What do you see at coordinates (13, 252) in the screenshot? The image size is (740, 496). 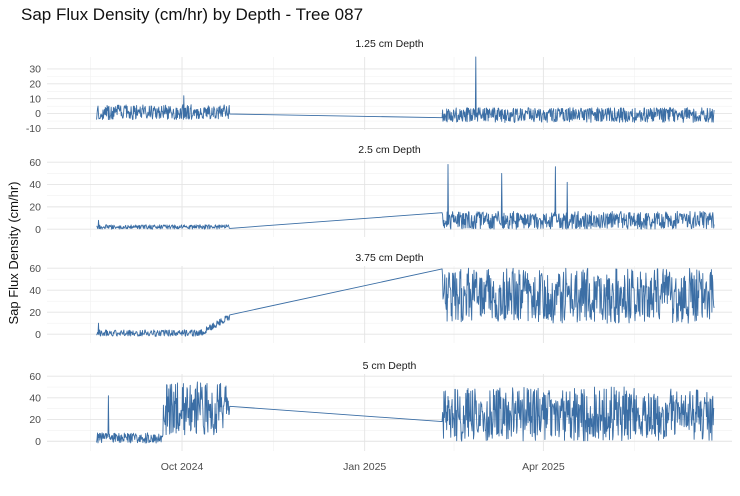 I see `y-axis-label: Sap Flux Density (cm/hr)` at bounding box center [13, 252].